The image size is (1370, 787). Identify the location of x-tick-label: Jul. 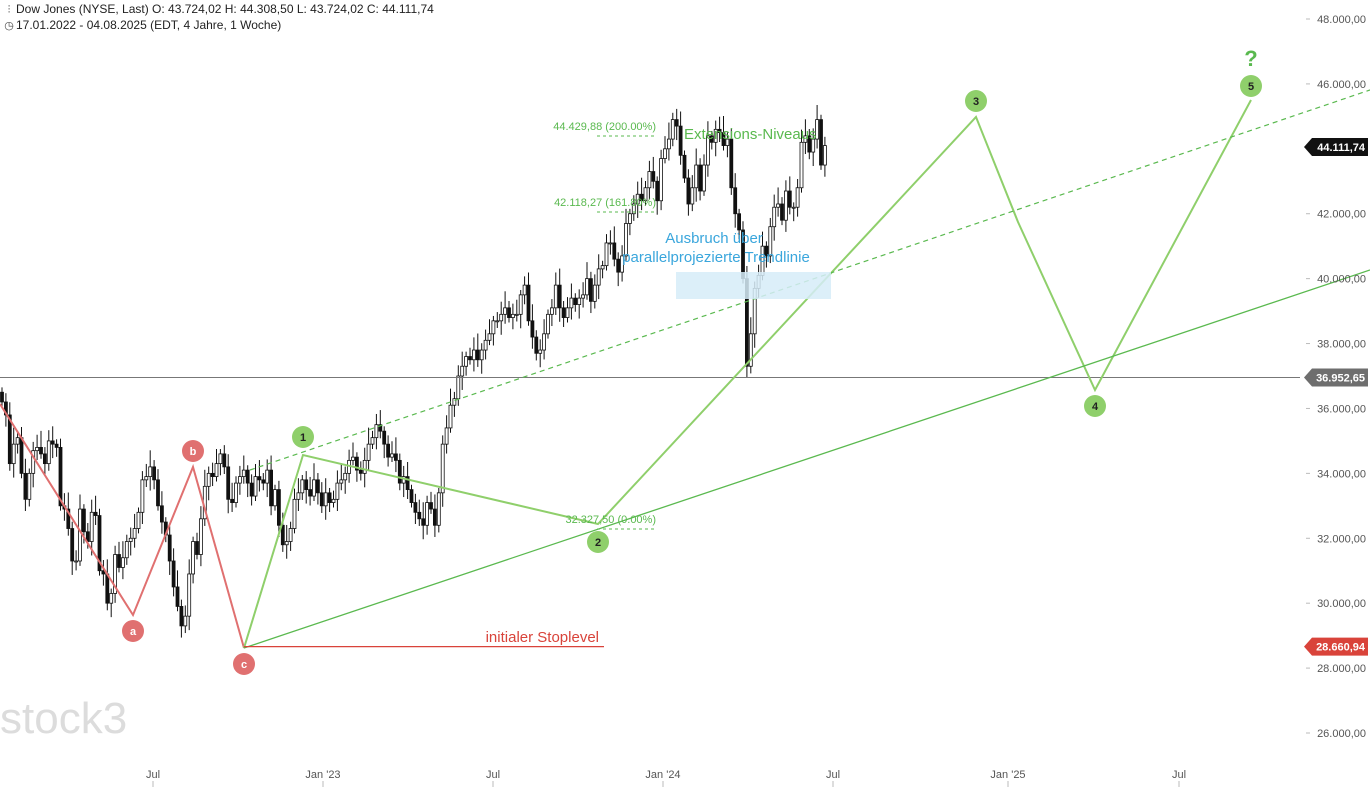
(1179, 775).